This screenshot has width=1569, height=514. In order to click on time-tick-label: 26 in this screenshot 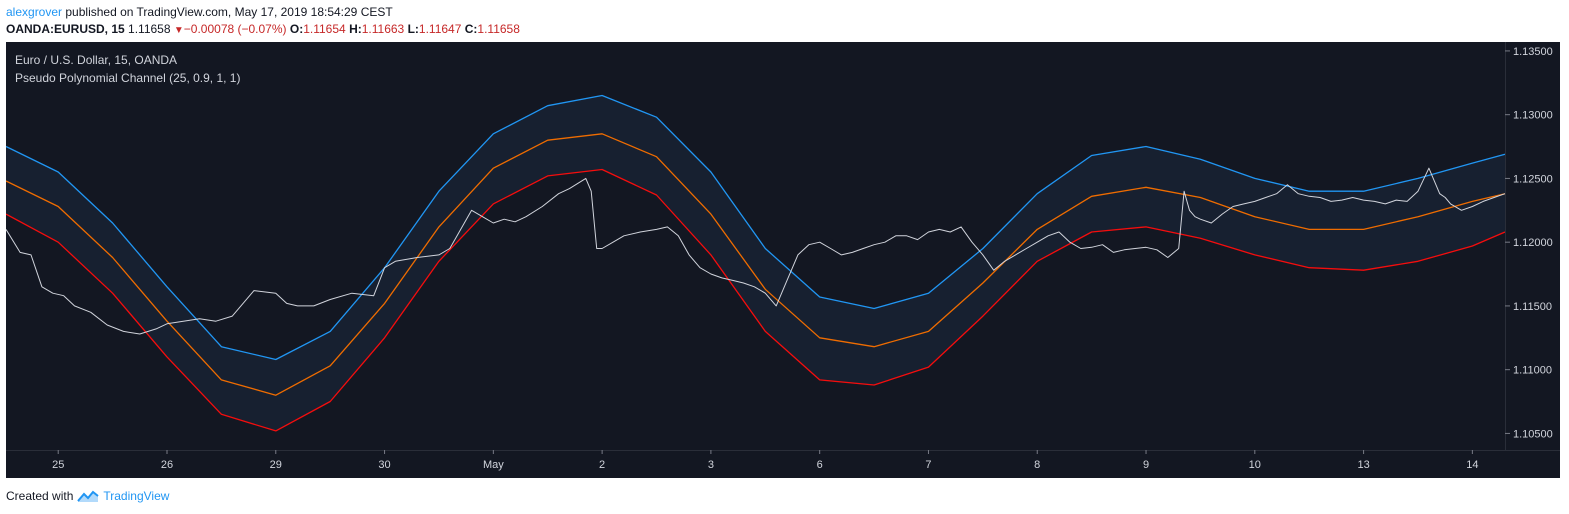, I will do `click(167, 465)`.